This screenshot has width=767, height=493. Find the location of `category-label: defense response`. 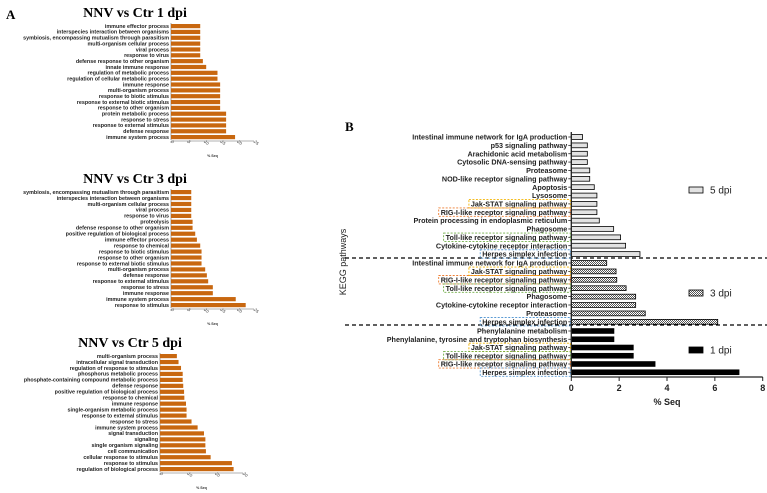

category-label: defense response is located at coordinates (135, 387).